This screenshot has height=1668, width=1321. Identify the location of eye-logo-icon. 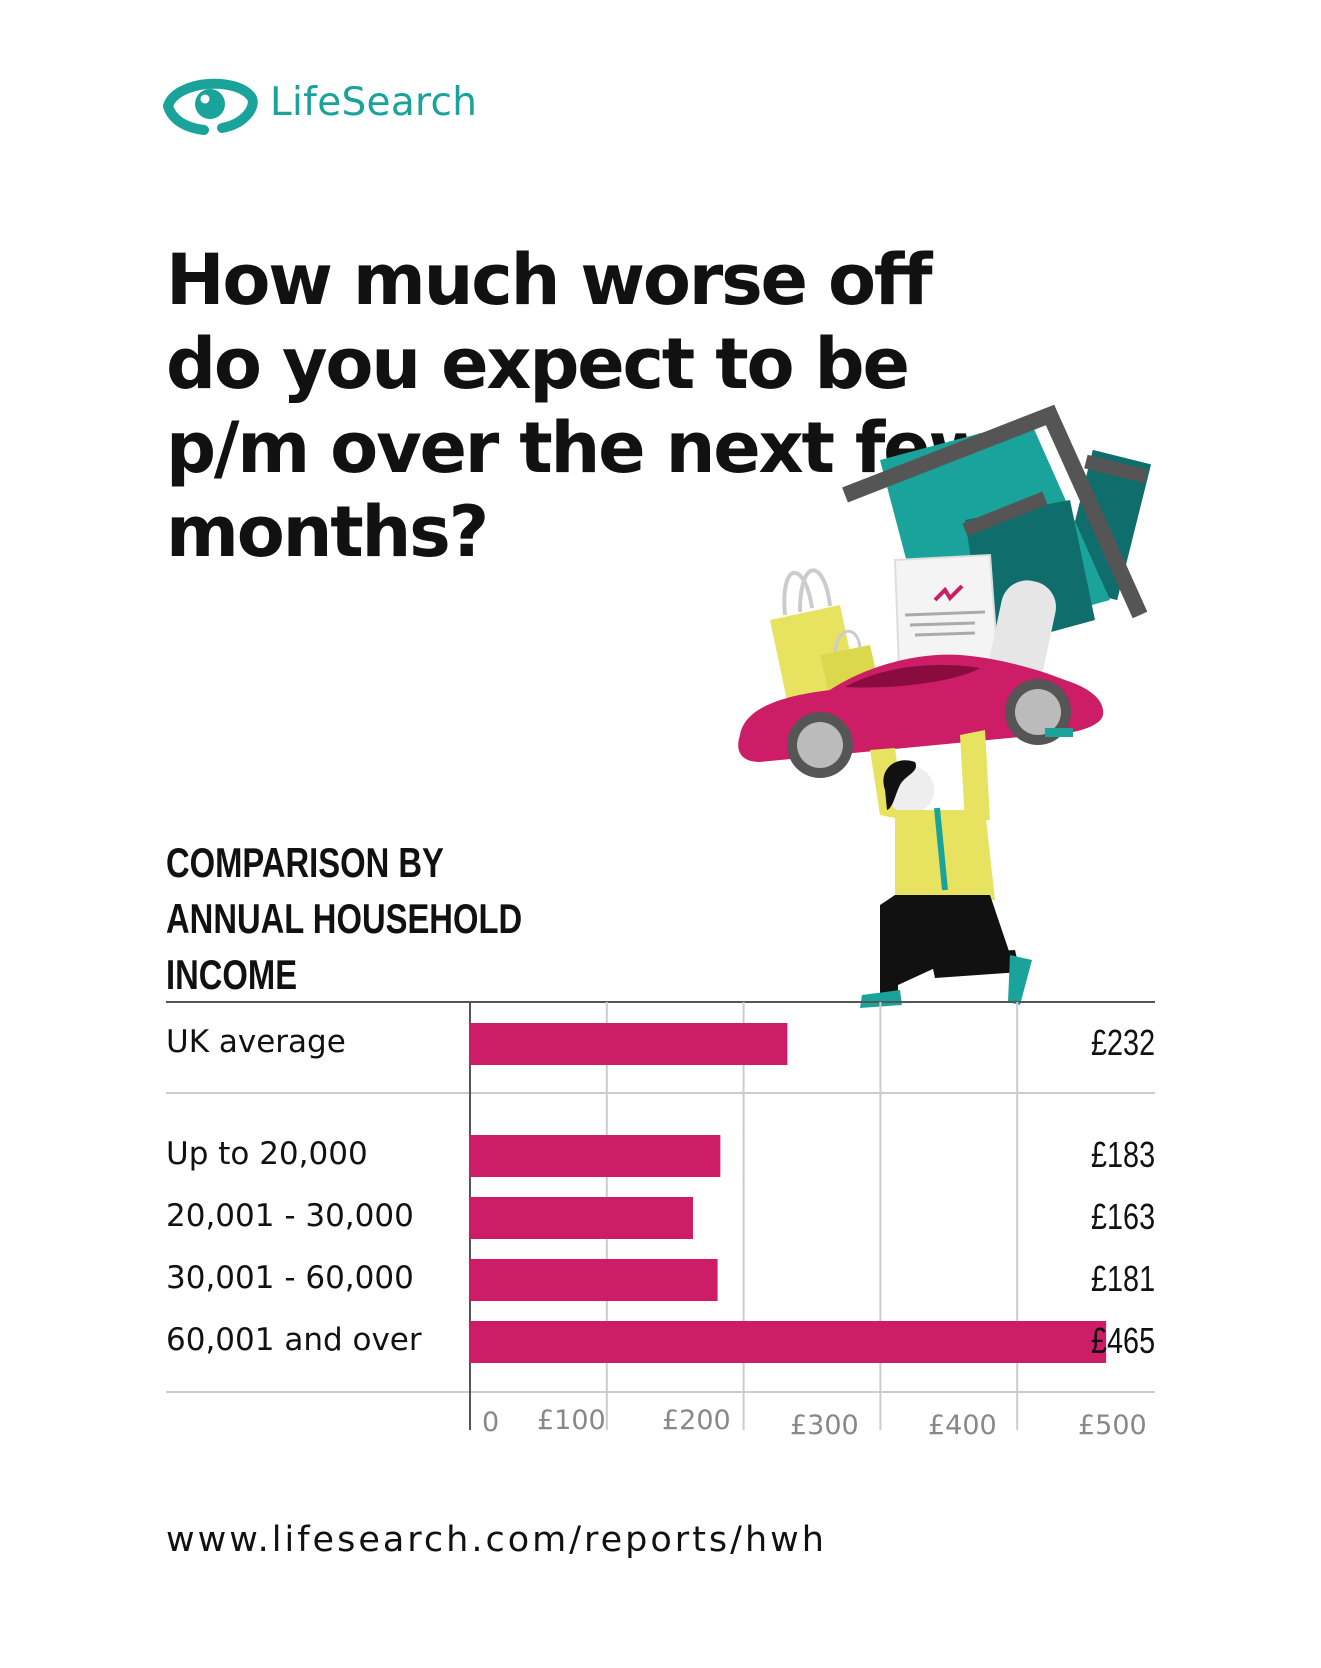
(210, 106).